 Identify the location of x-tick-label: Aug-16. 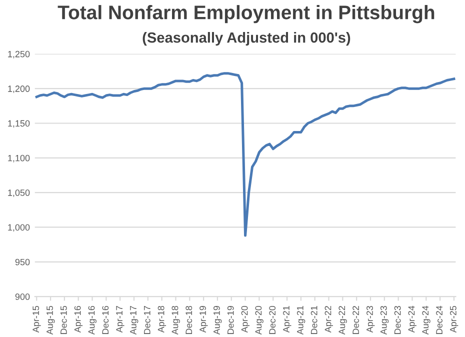
(92, 320).